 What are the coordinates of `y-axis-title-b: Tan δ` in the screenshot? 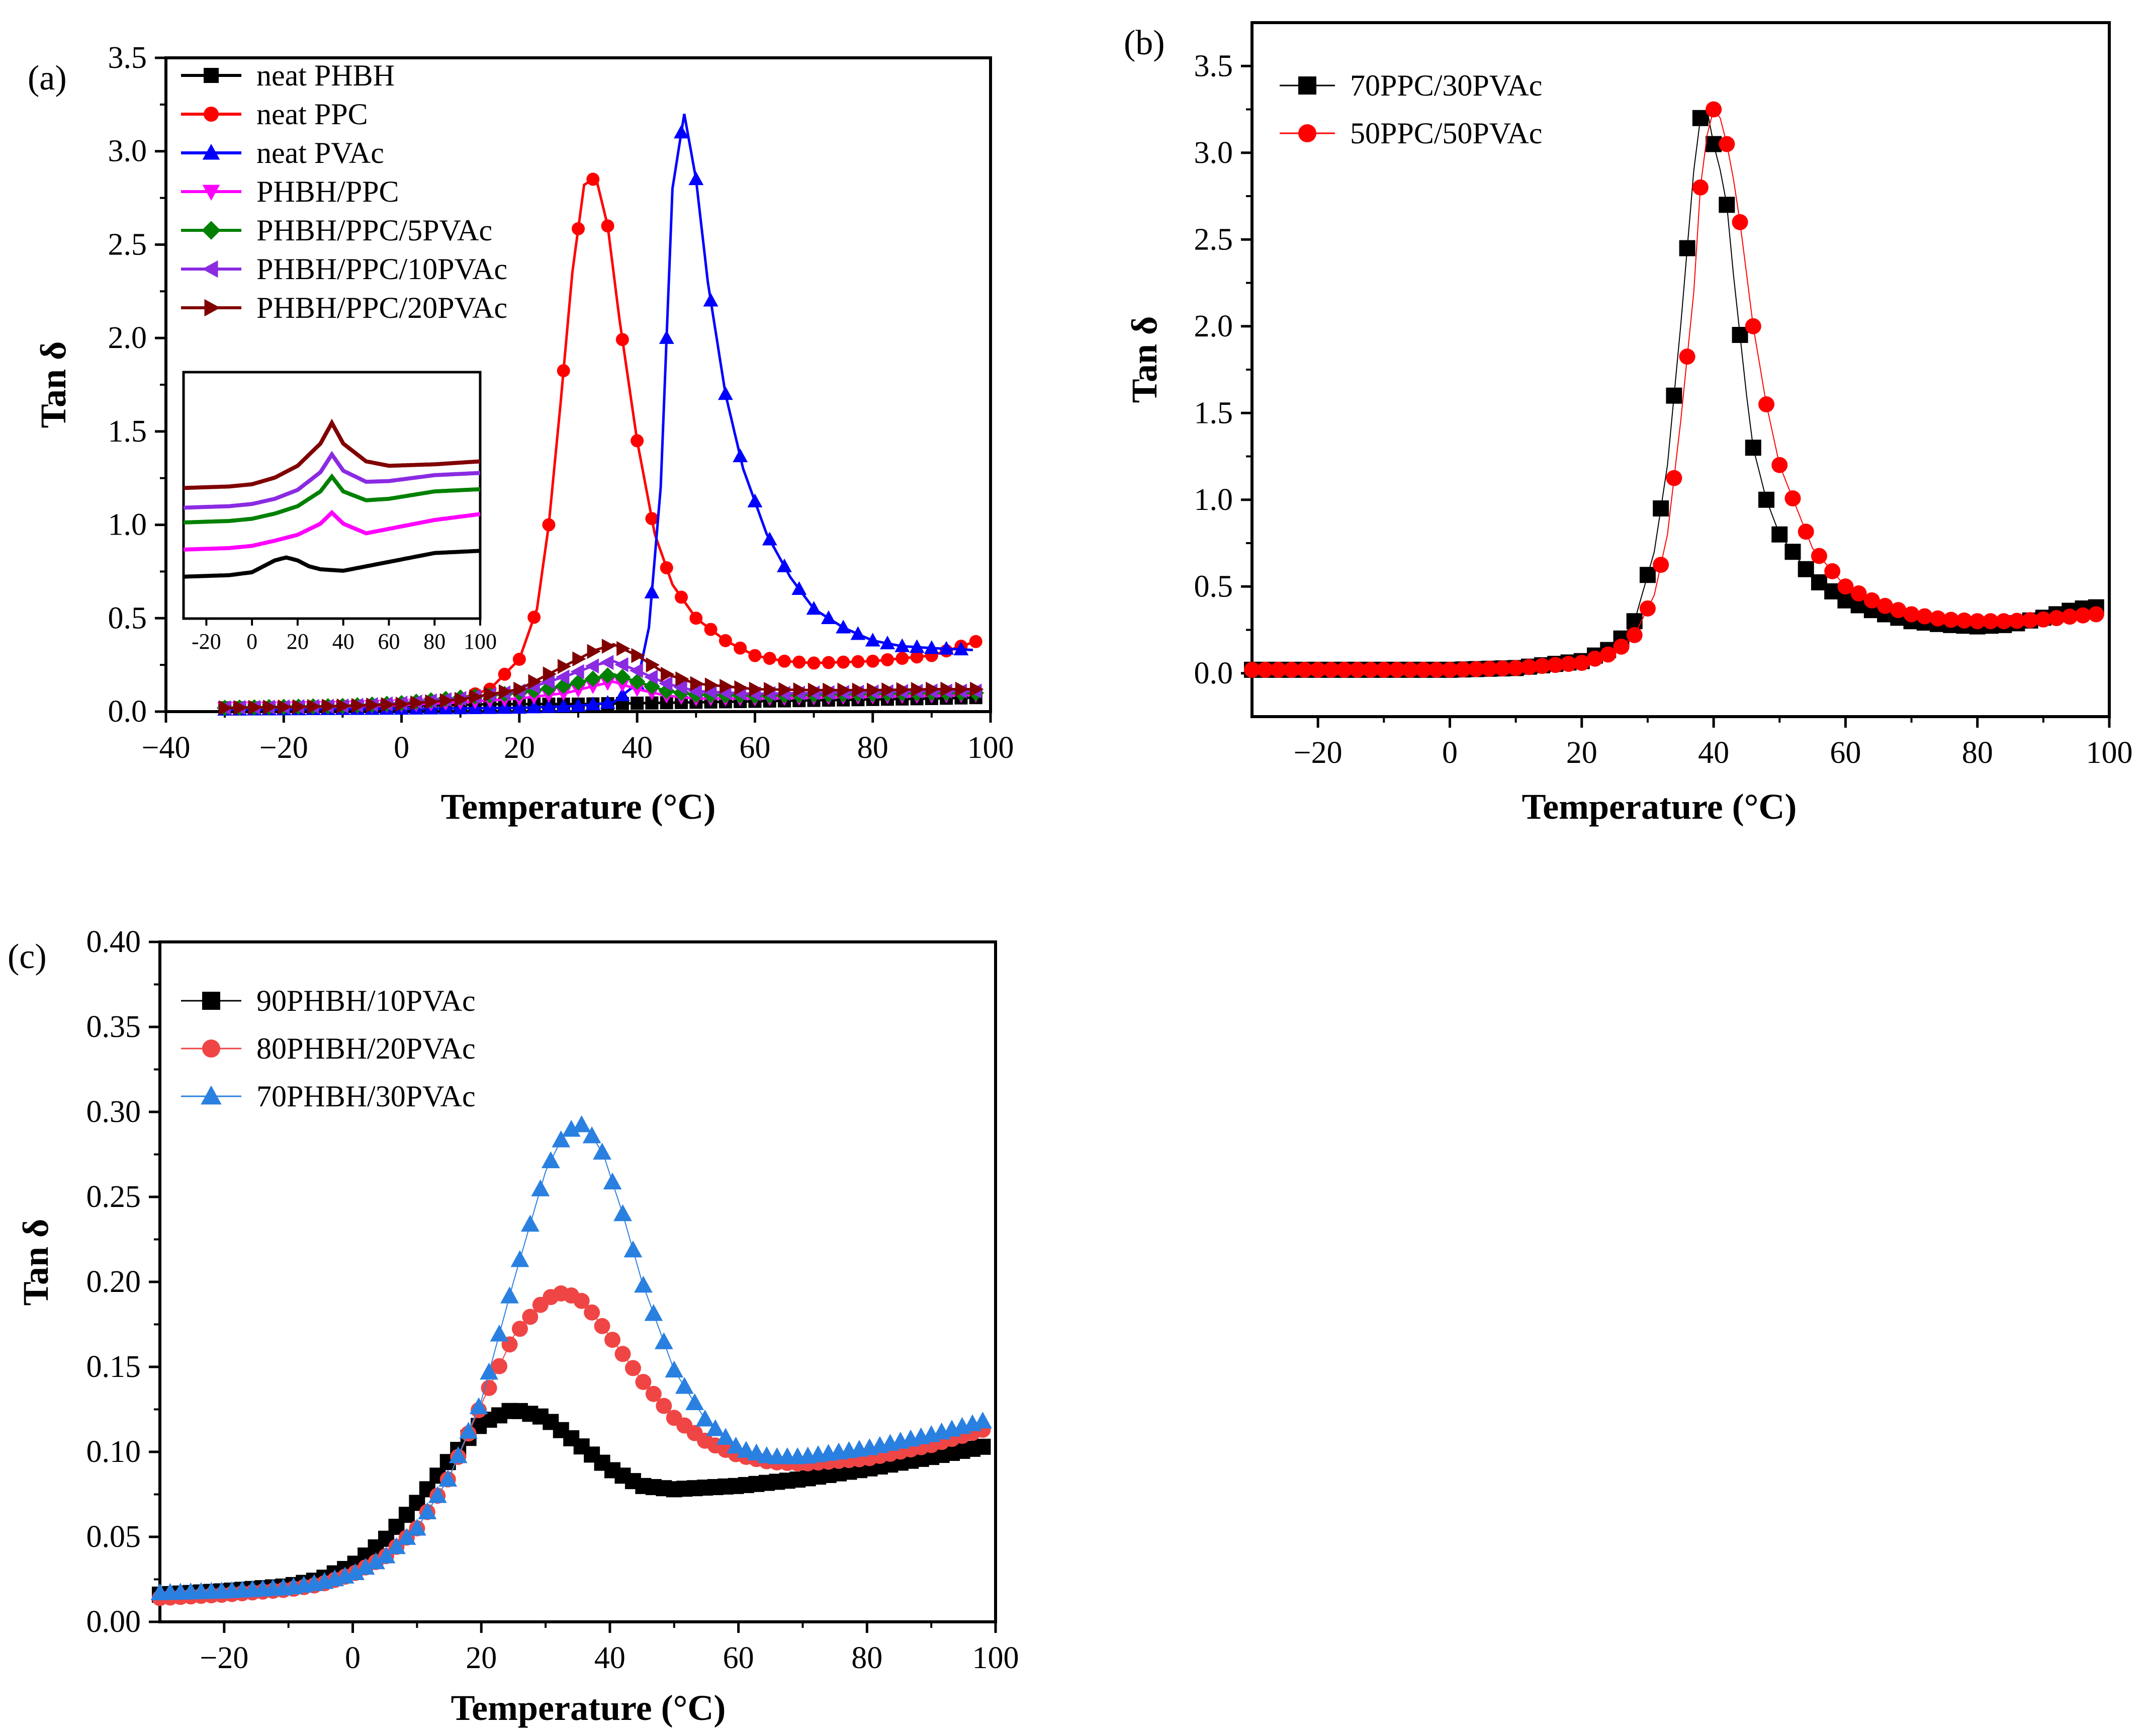 It's located at (1144, 359).